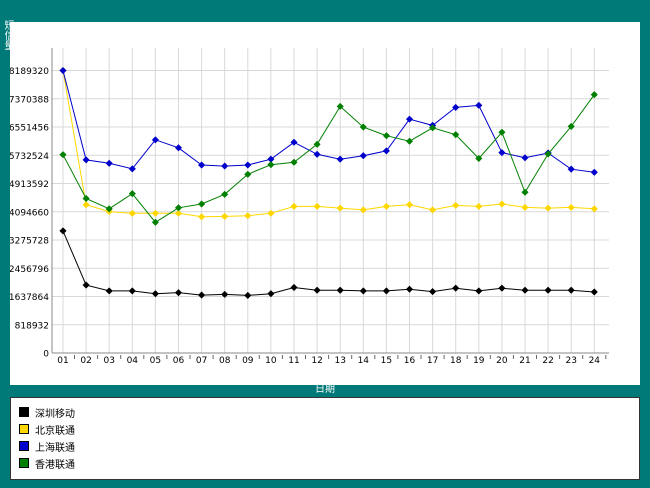 The height and width of the screenshot is (488, 650). Describe the element at coordinates (55, 431) in the screenshot. I see `legend-label: 北京联通` at that location.